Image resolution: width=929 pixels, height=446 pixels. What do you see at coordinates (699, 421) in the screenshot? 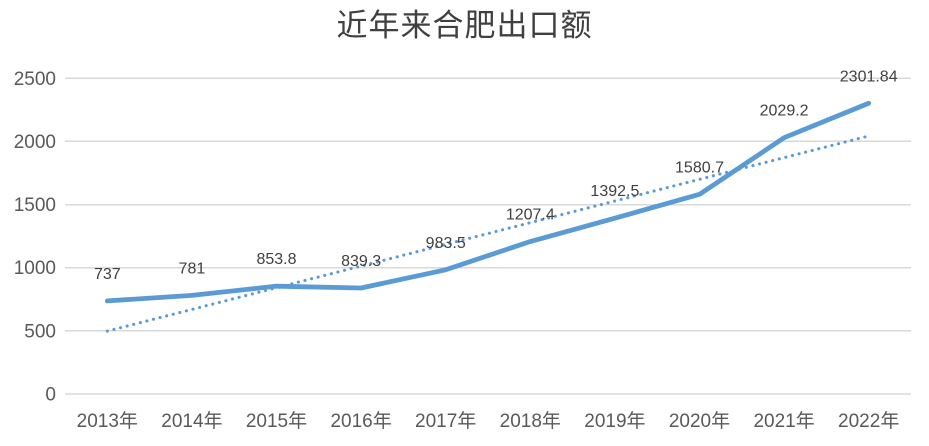
I see `x-axis-tick-label: 2020年` at bounding box center [699, 421].